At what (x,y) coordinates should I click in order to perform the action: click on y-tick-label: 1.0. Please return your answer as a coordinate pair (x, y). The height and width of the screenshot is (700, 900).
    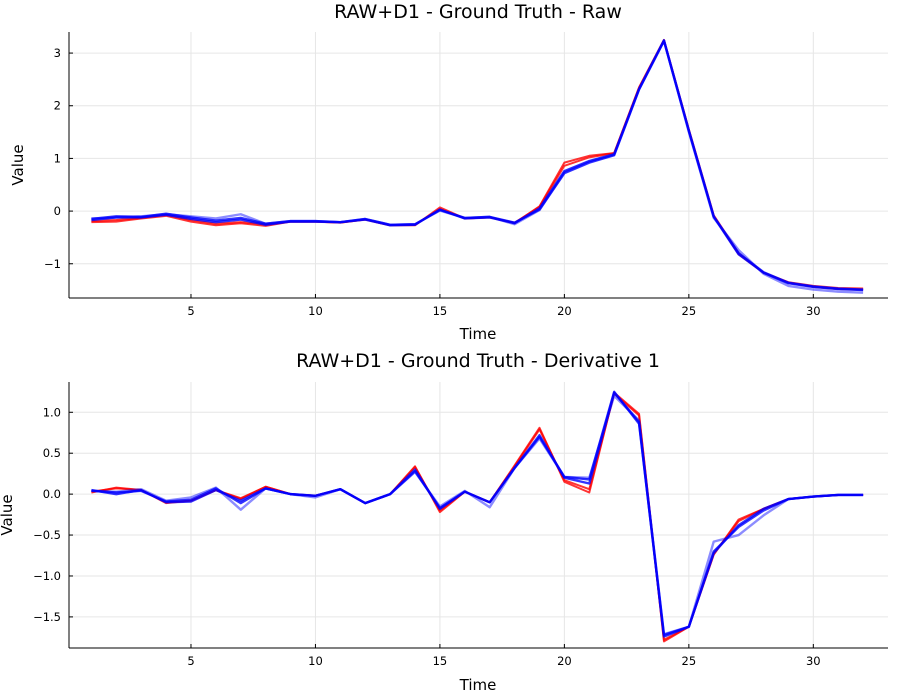
    Looking at the image, I should click on (52, 412).